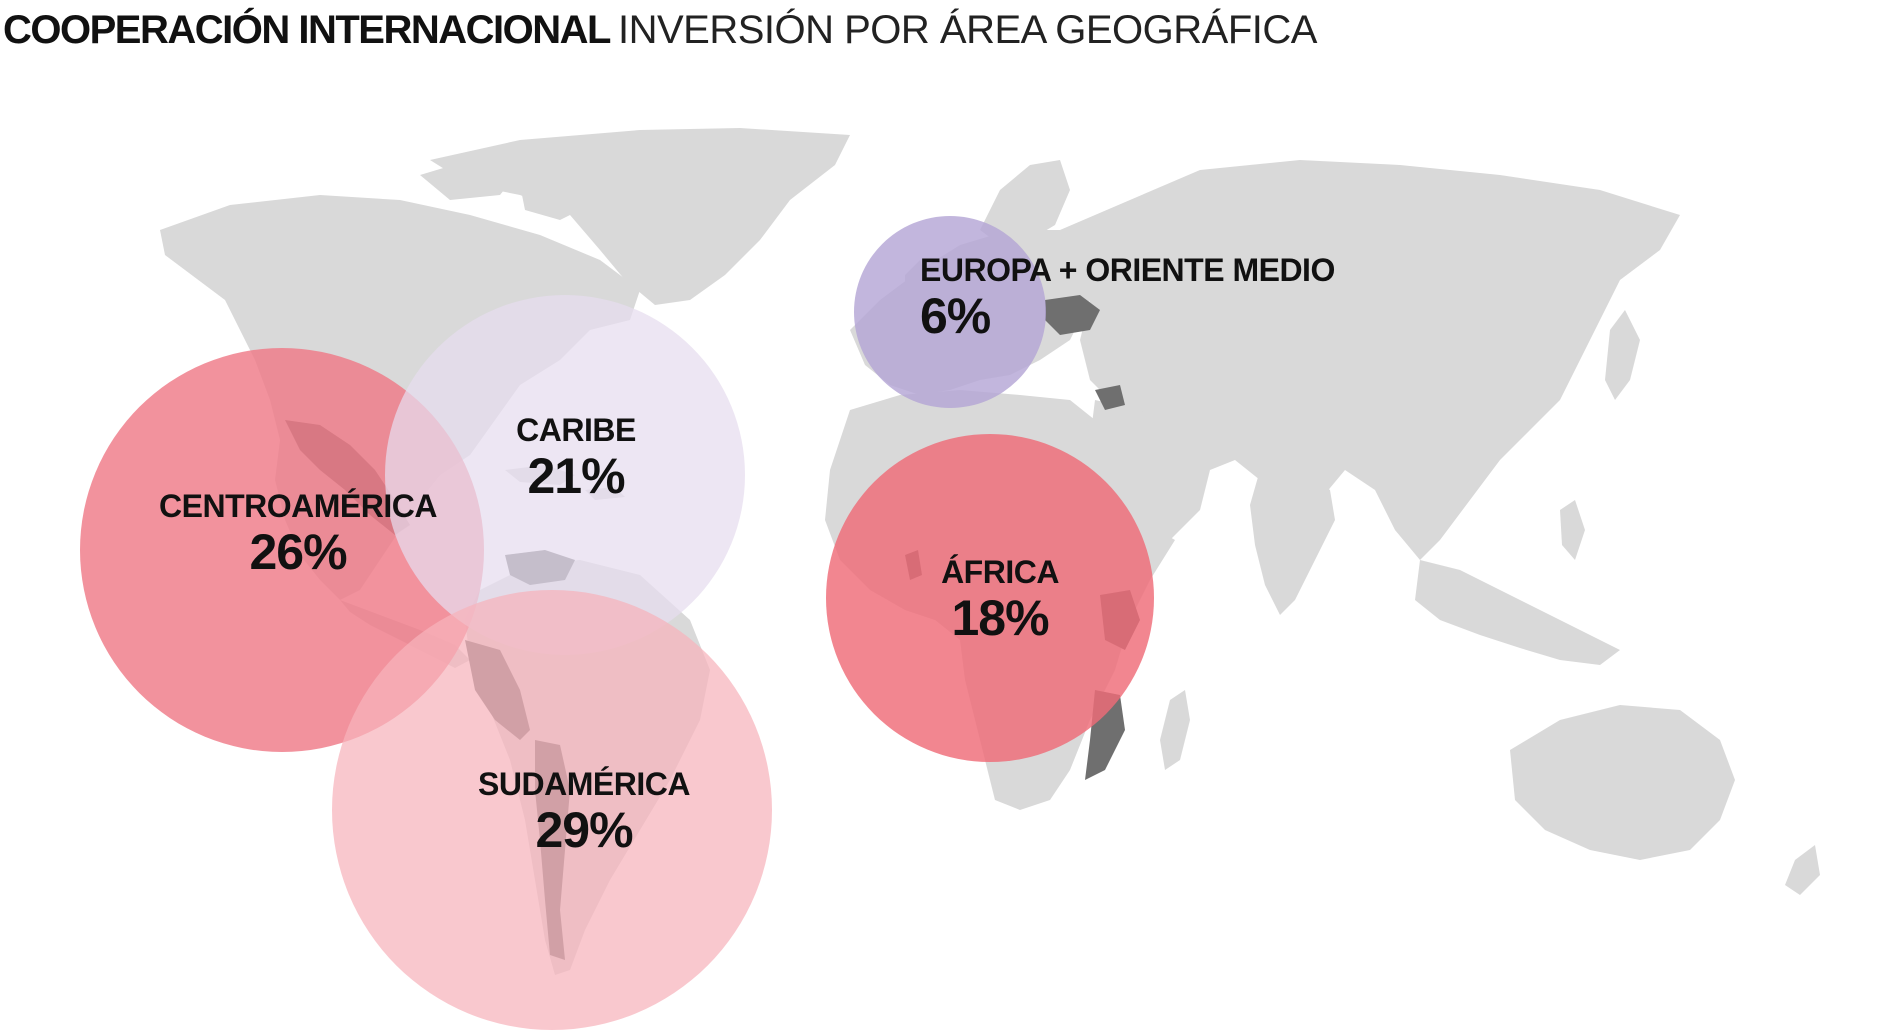 The width and height of the screenshot is (1900, 1030). I want to click on region-percent-africa: 18%, so click(1000, 618).